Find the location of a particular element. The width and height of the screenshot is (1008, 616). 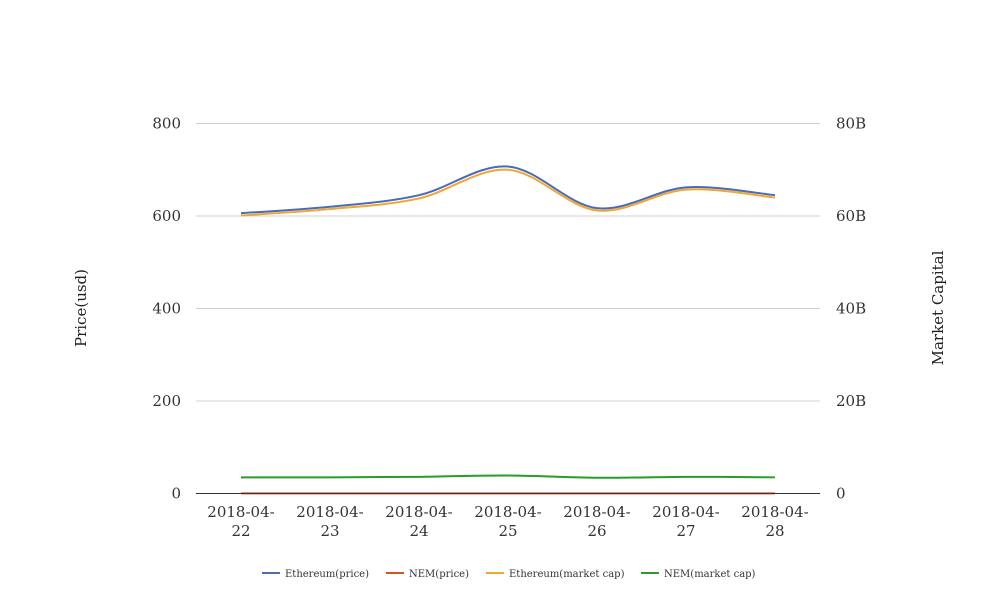

legend-label: Ethereum(price) is located at coordinates (327, 574).